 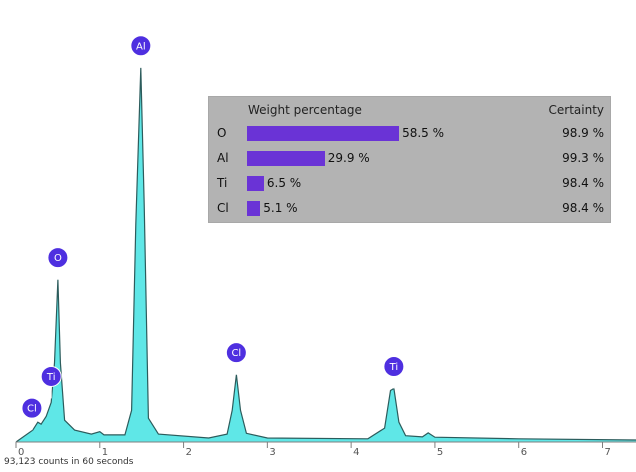 What do you see at coordinates (423, 133) in the screenshot?
I see `weight-value: 58.5 %` at bounding box center [423, 133].